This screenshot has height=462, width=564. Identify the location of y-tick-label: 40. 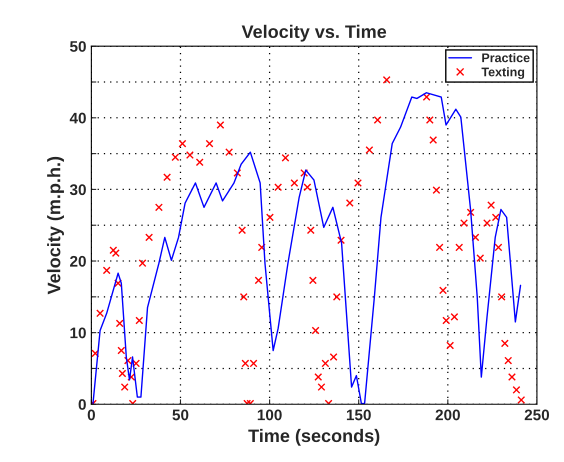
(78, 118).